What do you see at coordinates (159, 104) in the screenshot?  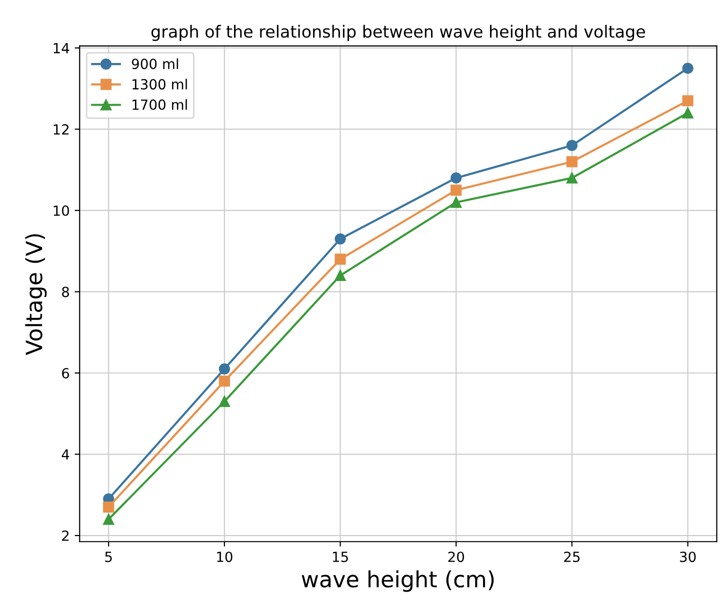 I see `legend-label: 1700 ml` at bounding box center [159, 104].